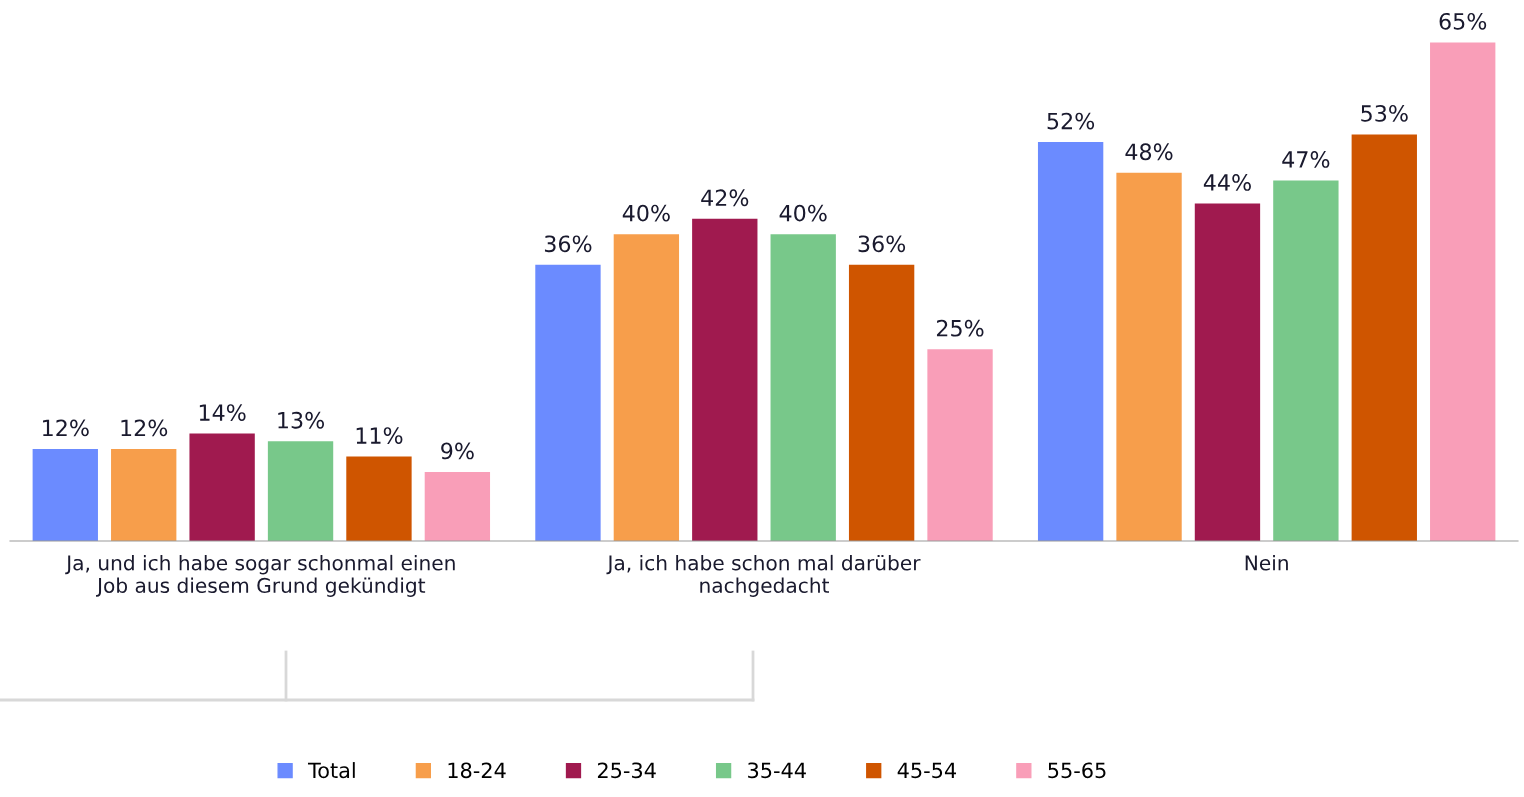 This screenshot has width=1524, height=797. Describe the element at coordinates (301, 420) in the screenshot. I see `data-label: 13%` at that location.